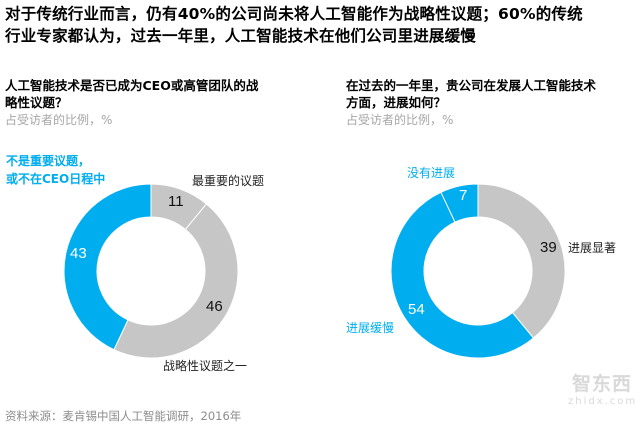 The image size is (640, 434). I want to click on right-chart-title: 在过去的一年里，贵公司在发展人工智能技术 方面，进展如何？, so click(491, 94).